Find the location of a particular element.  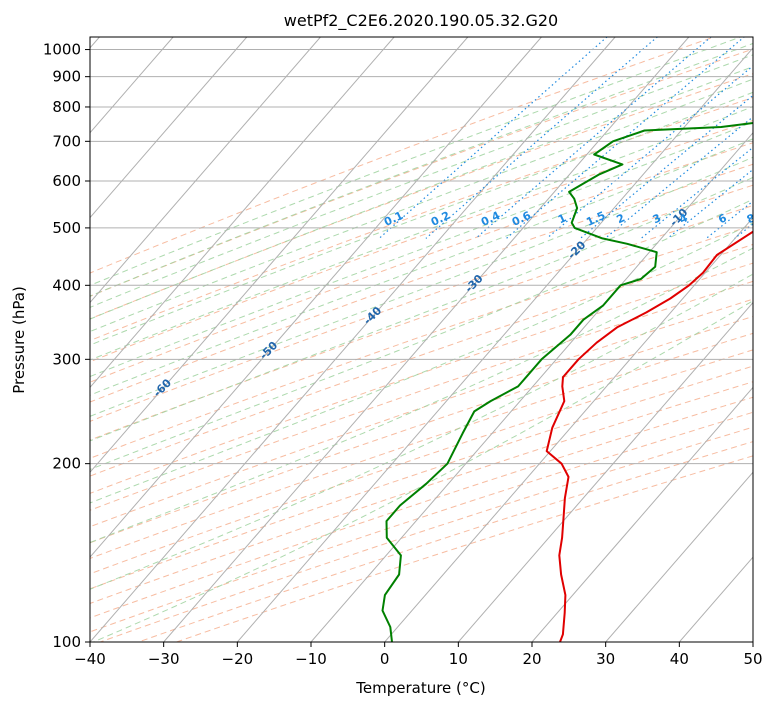

y-tick-label: 200 is located at coordinates (66, 464).